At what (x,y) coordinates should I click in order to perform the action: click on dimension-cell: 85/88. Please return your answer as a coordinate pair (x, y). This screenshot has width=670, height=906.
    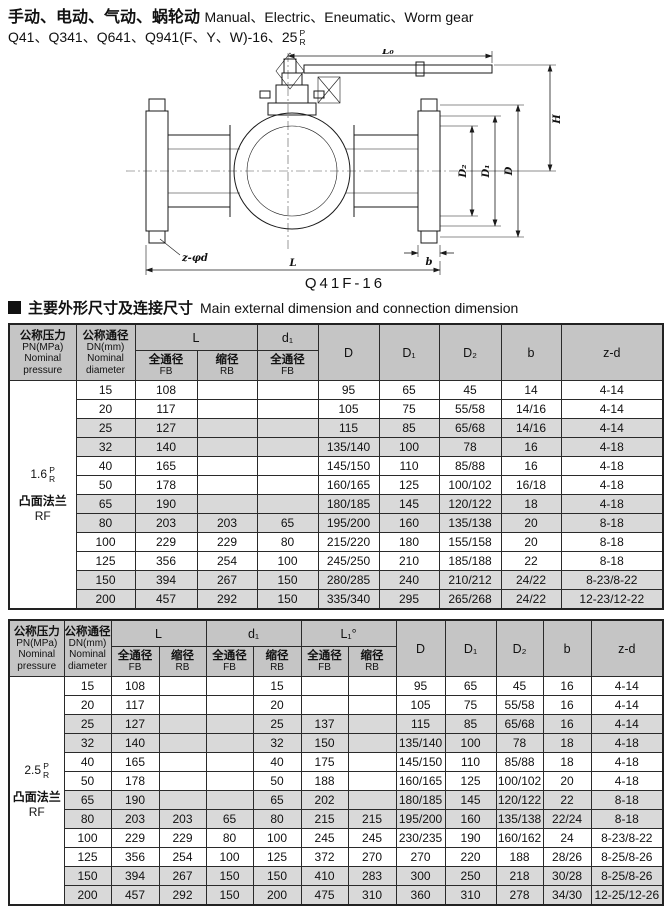
    Looking at the image, I should click on (470, 466).